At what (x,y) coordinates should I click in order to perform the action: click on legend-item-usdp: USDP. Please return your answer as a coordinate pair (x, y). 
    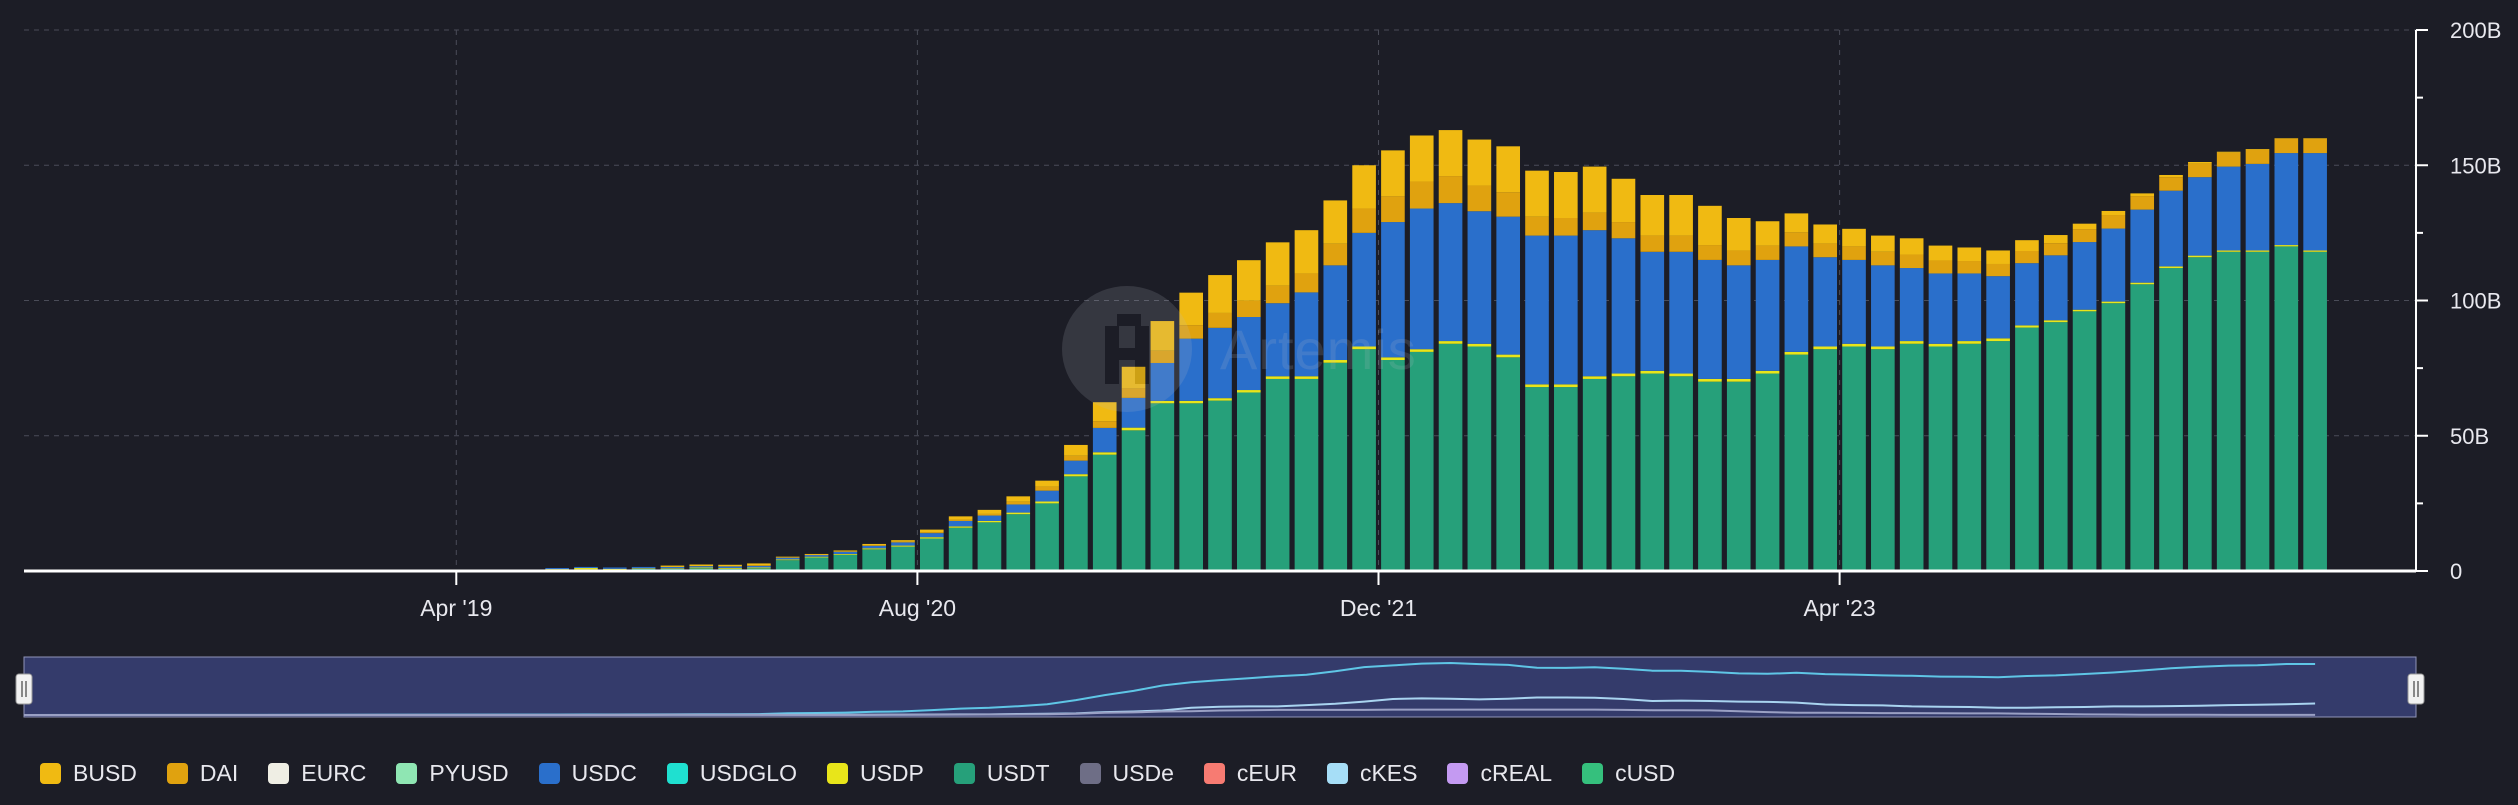
    Looking at the image, I should click on (875, 773).